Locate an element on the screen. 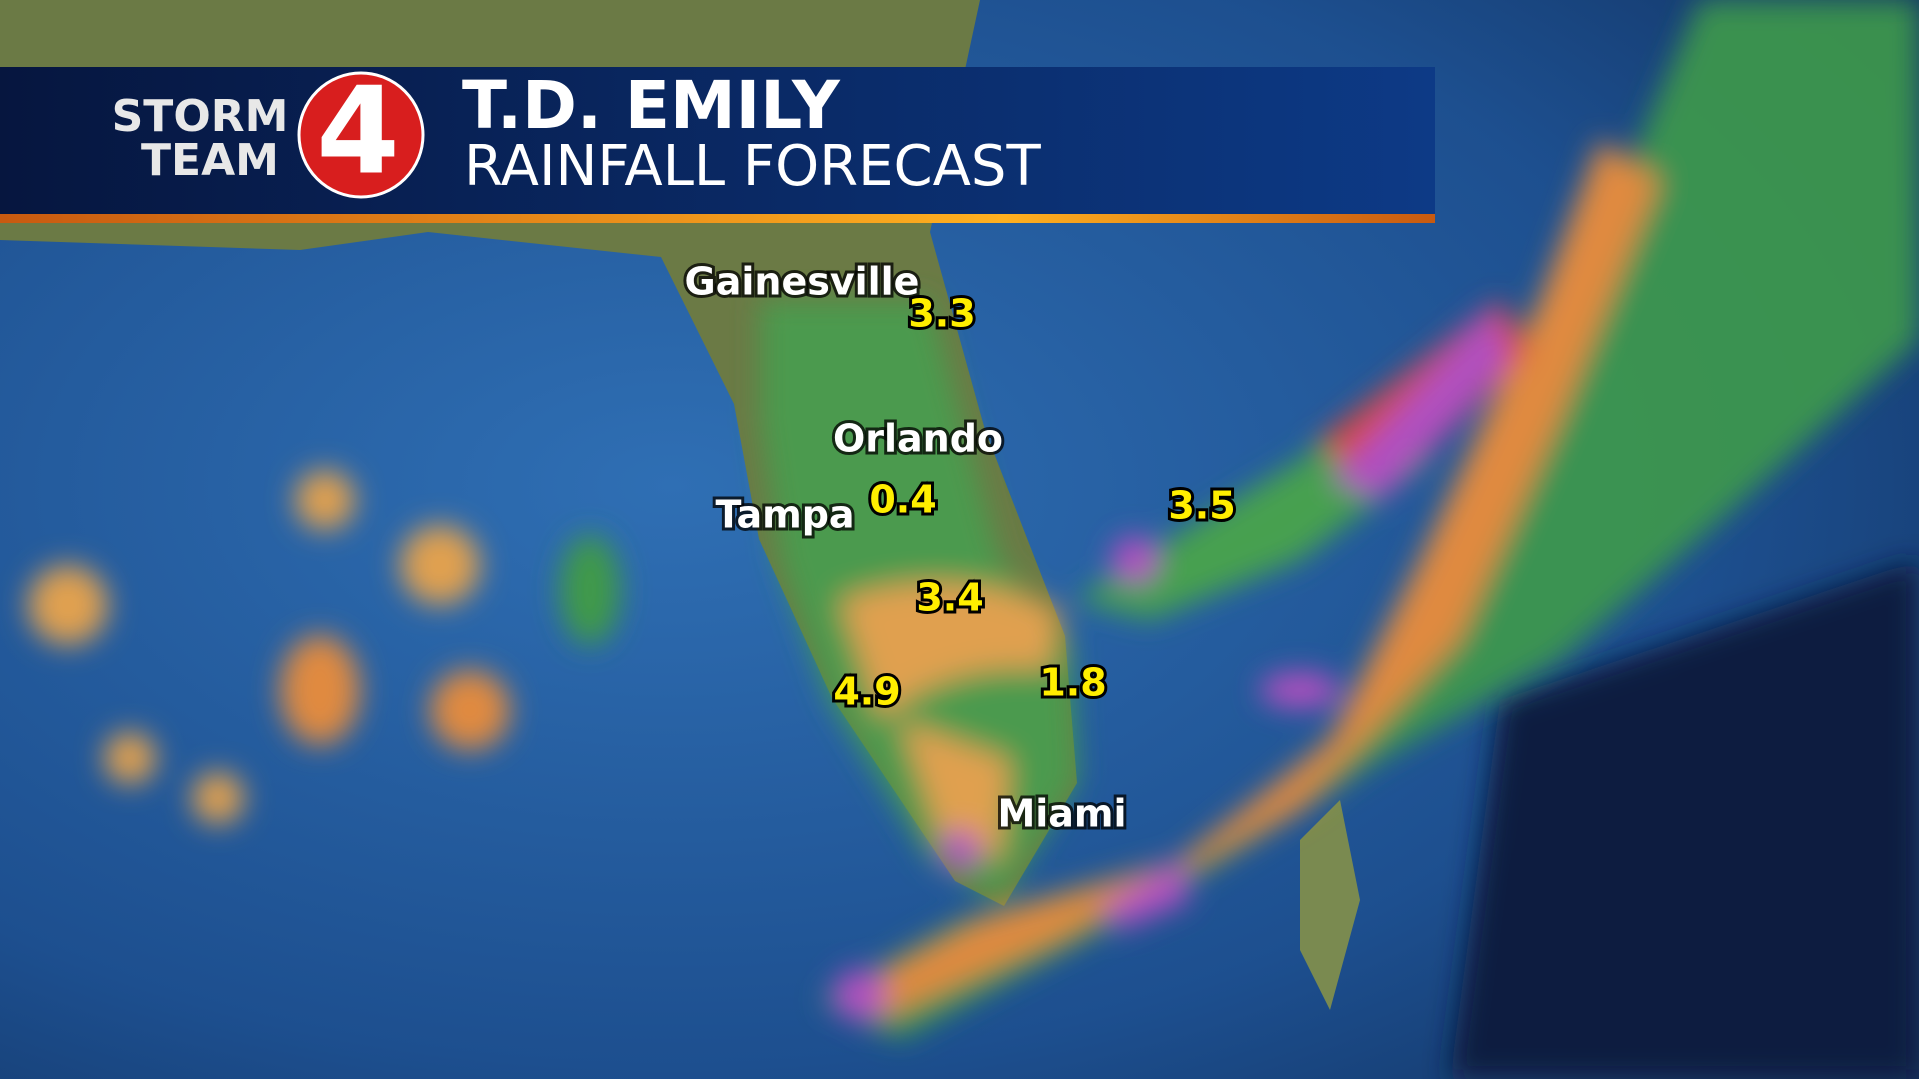  brand-line: STORM is located at coordinates (200, 116).